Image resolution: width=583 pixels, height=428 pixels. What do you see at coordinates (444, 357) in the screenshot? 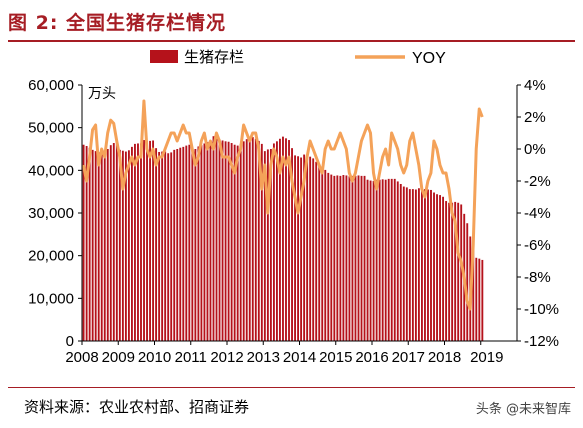
I see `x-tick-label: 2018` at bounding box center [444, 357].